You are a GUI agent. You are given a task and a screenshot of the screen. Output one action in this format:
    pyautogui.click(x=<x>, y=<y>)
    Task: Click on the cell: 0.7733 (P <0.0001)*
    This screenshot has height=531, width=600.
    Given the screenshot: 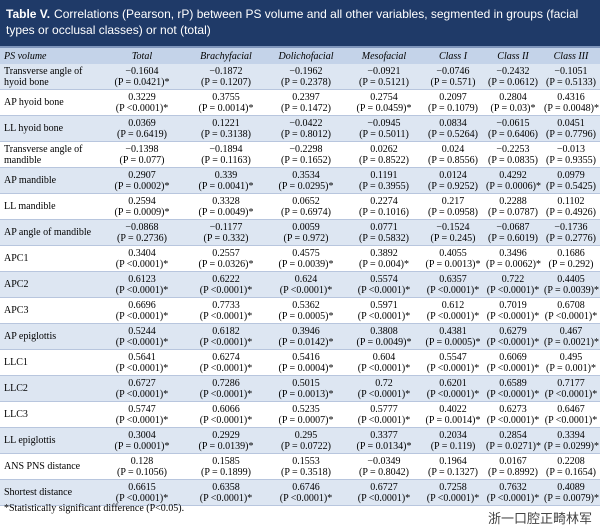 What is the action you would take?
    pyautogui.click(x=226, y=311)
    